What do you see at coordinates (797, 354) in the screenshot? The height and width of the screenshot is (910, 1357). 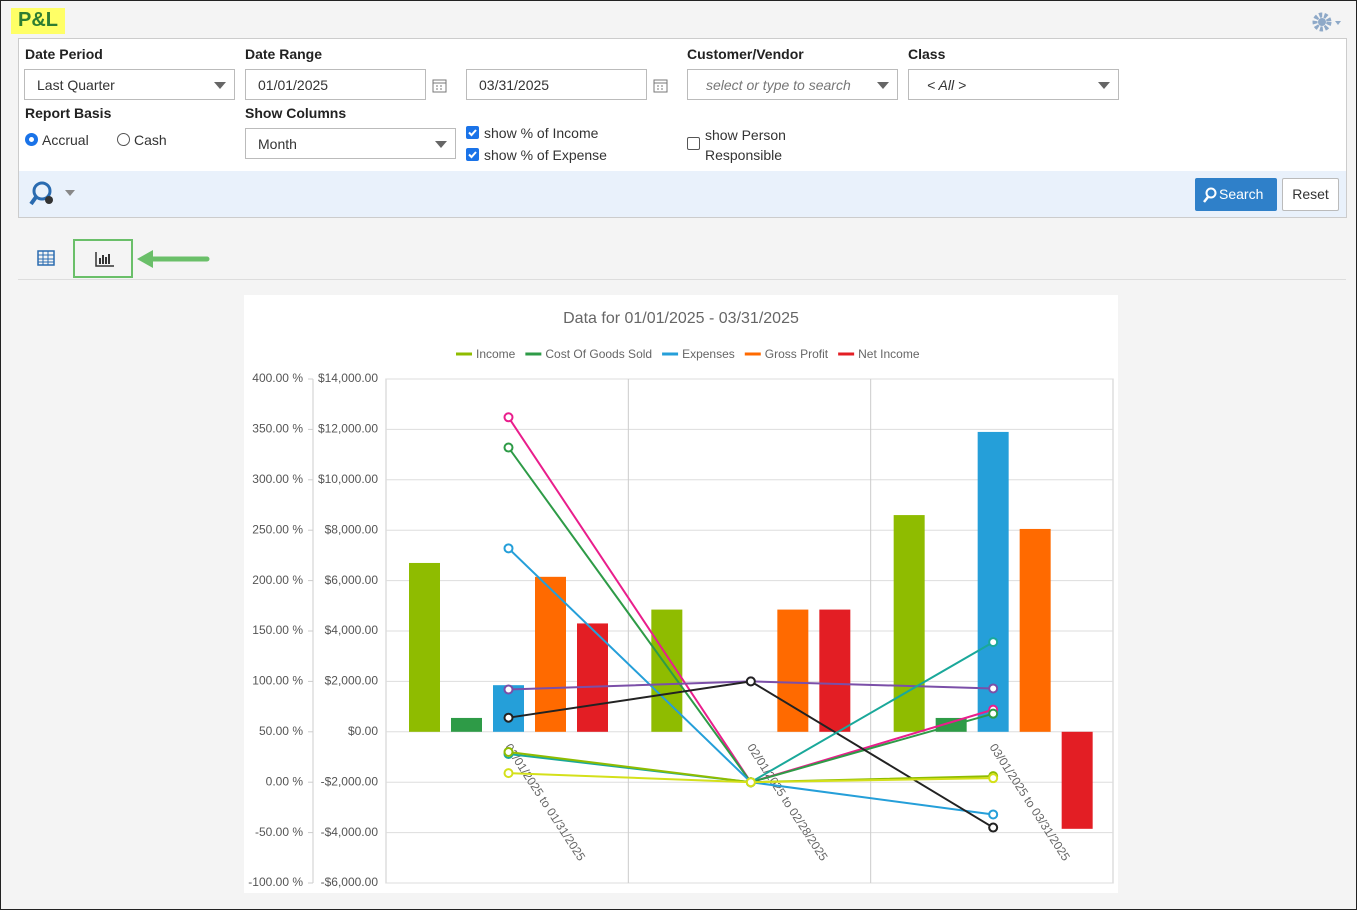 I see `legend-label: Gross Profit` at bounding box center [797, 354].